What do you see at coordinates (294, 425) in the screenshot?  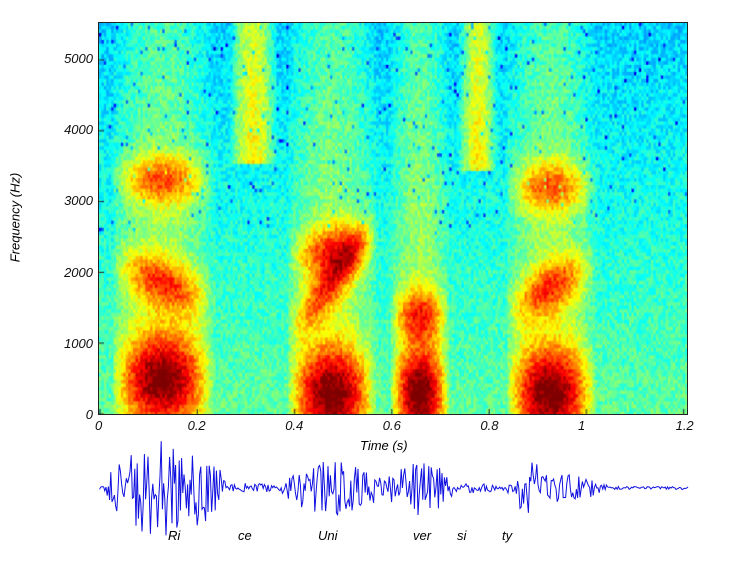 I see `x-tick-label: 0.4` at bounding box center [294, 425].